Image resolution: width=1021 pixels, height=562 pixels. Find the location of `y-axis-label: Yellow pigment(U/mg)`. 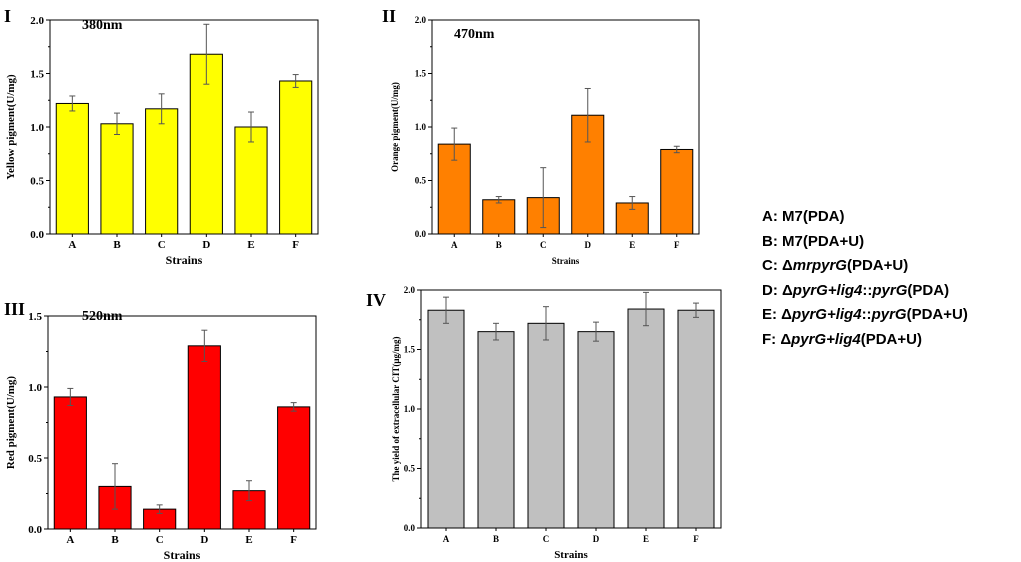

y-axis-label: Yellow pigment(U/mg) is located at coordinates (11, 127).